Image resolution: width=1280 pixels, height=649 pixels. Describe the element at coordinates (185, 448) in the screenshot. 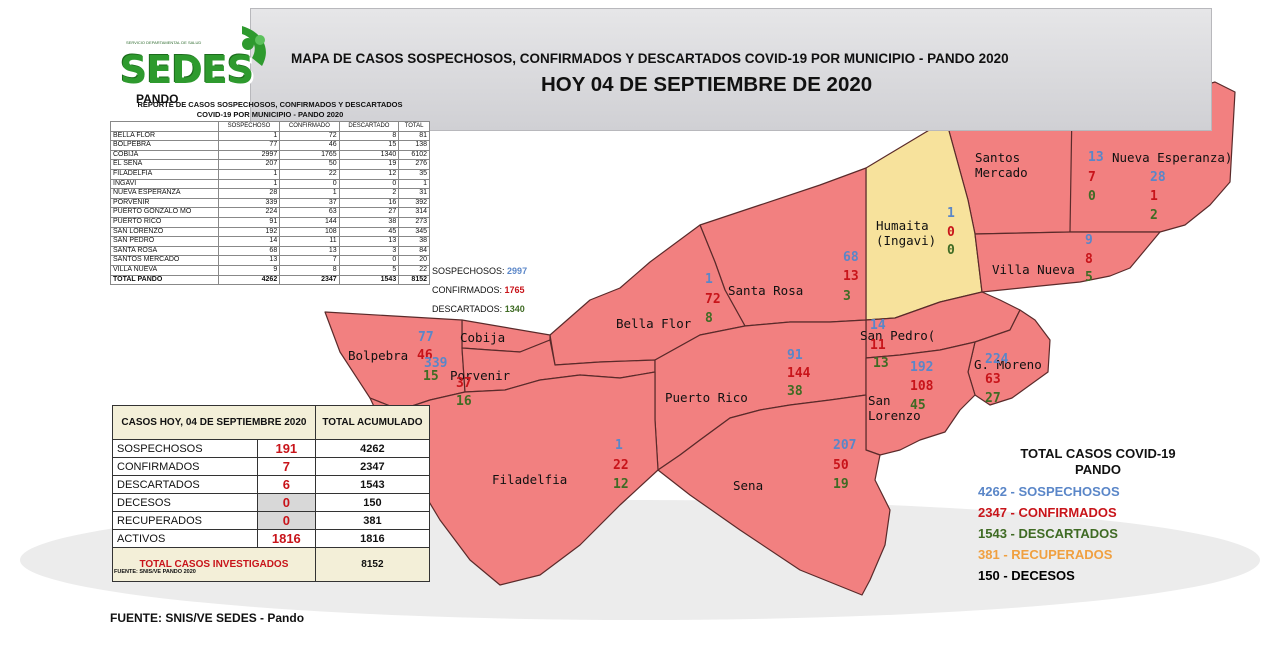

I see `today-cell: SOSPECHOSOS` at that location.